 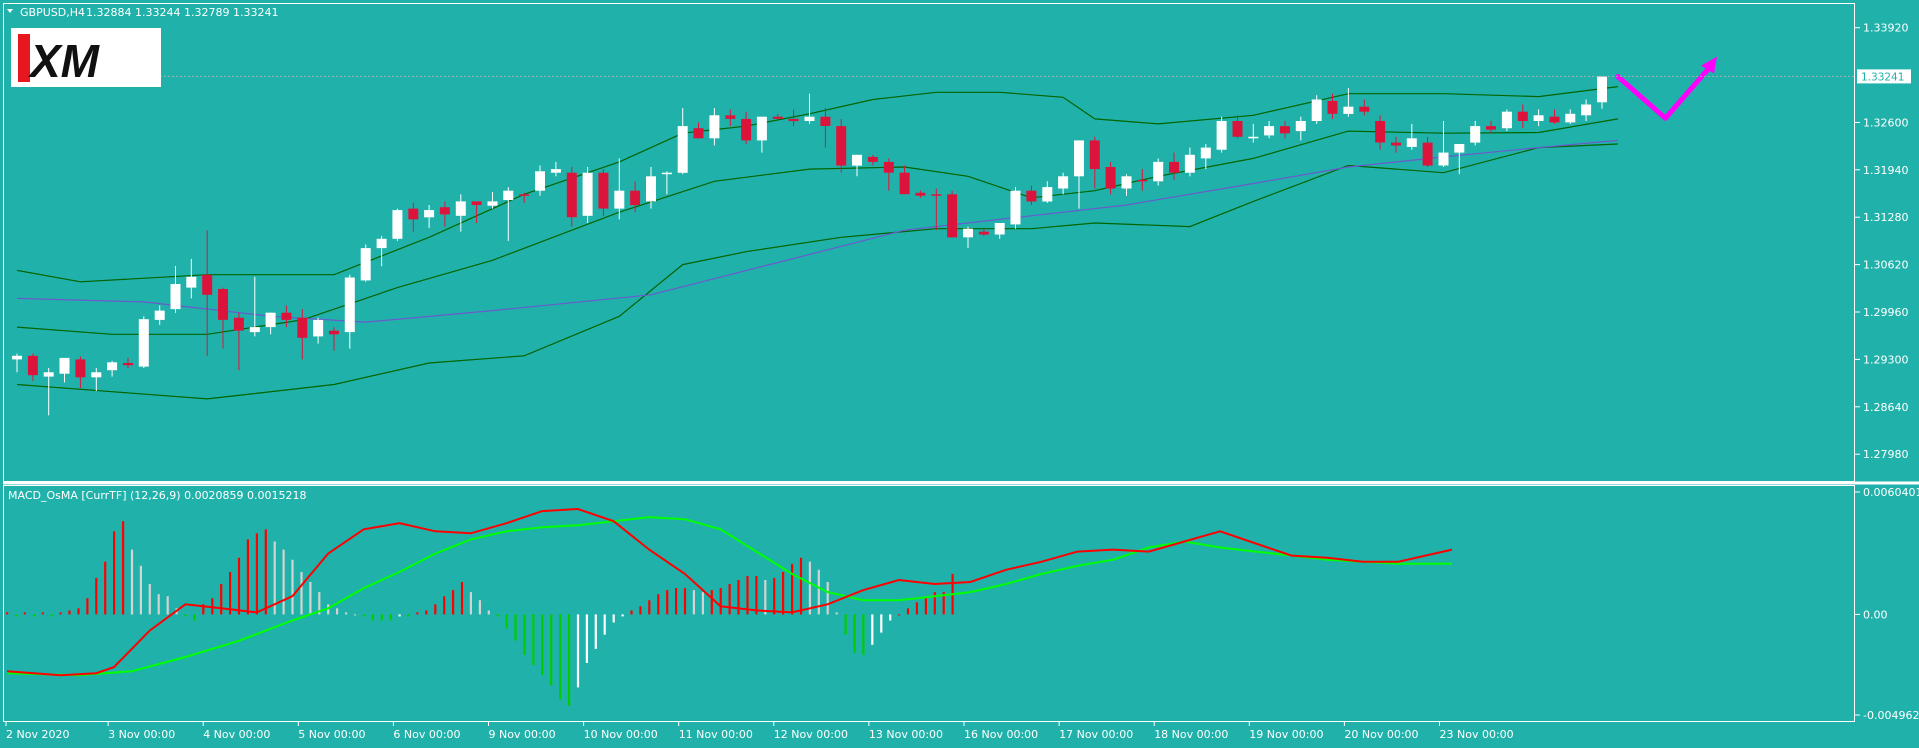 I want to click on time-axis-label: 12 Nov 00:00, so click(x=811, y=734).